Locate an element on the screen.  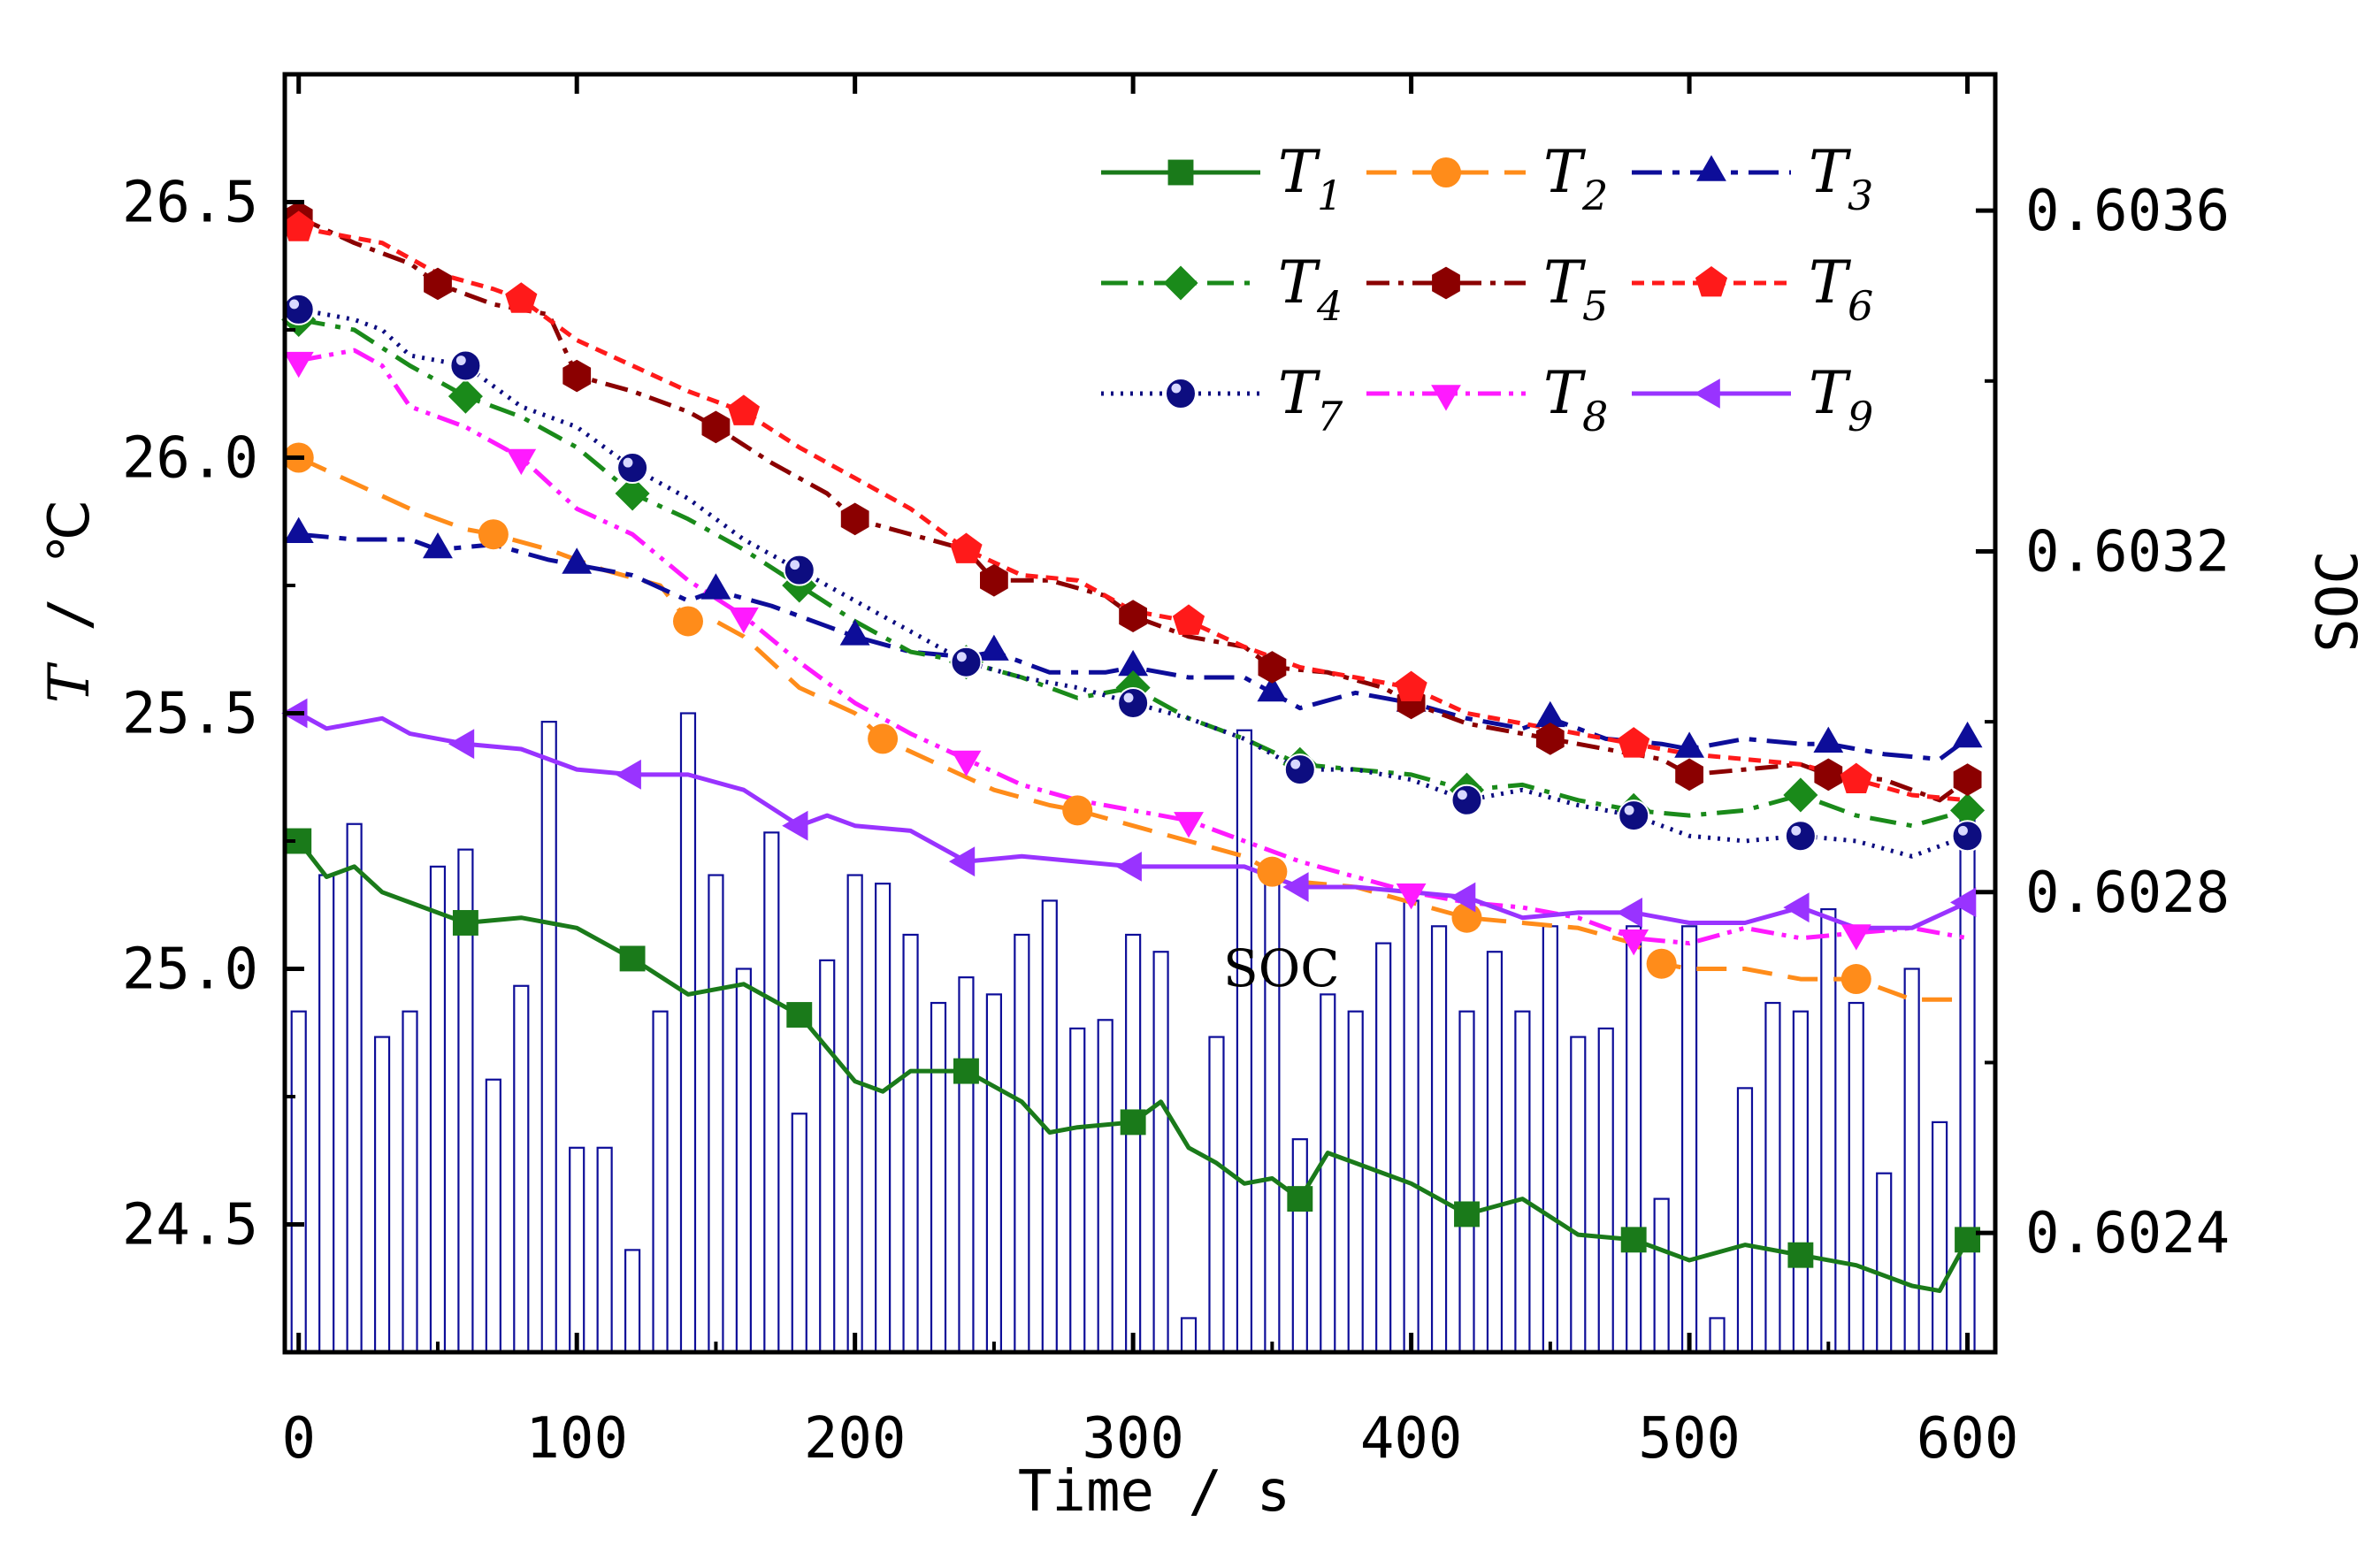
x-tick-label: 300 is located at coordinates (1133, 1439).